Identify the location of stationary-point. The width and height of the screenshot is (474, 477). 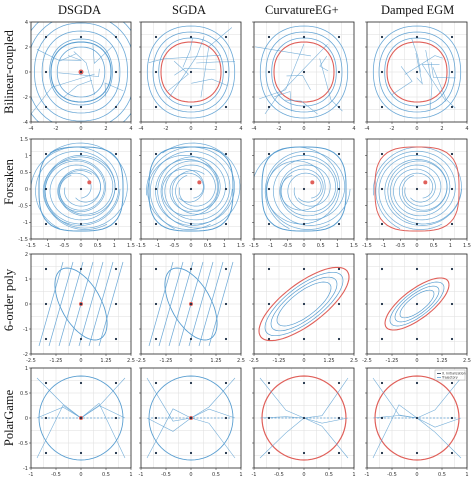
(199, 182).